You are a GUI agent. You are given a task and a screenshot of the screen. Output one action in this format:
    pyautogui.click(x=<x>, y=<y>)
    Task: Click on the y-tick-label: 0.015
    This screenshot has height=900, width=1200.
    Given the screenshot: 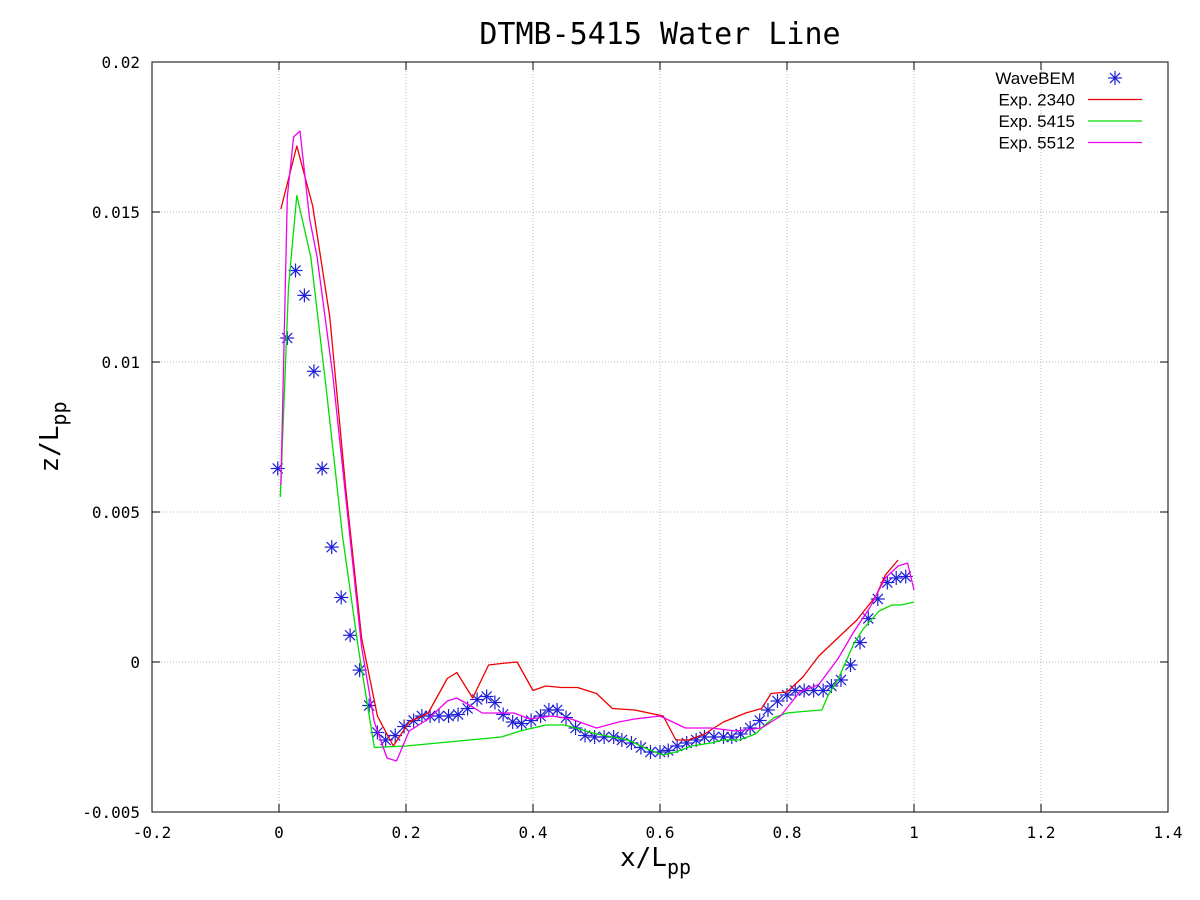 What is the action you would take?
    pyautogui.click(x=116, y=212)
    